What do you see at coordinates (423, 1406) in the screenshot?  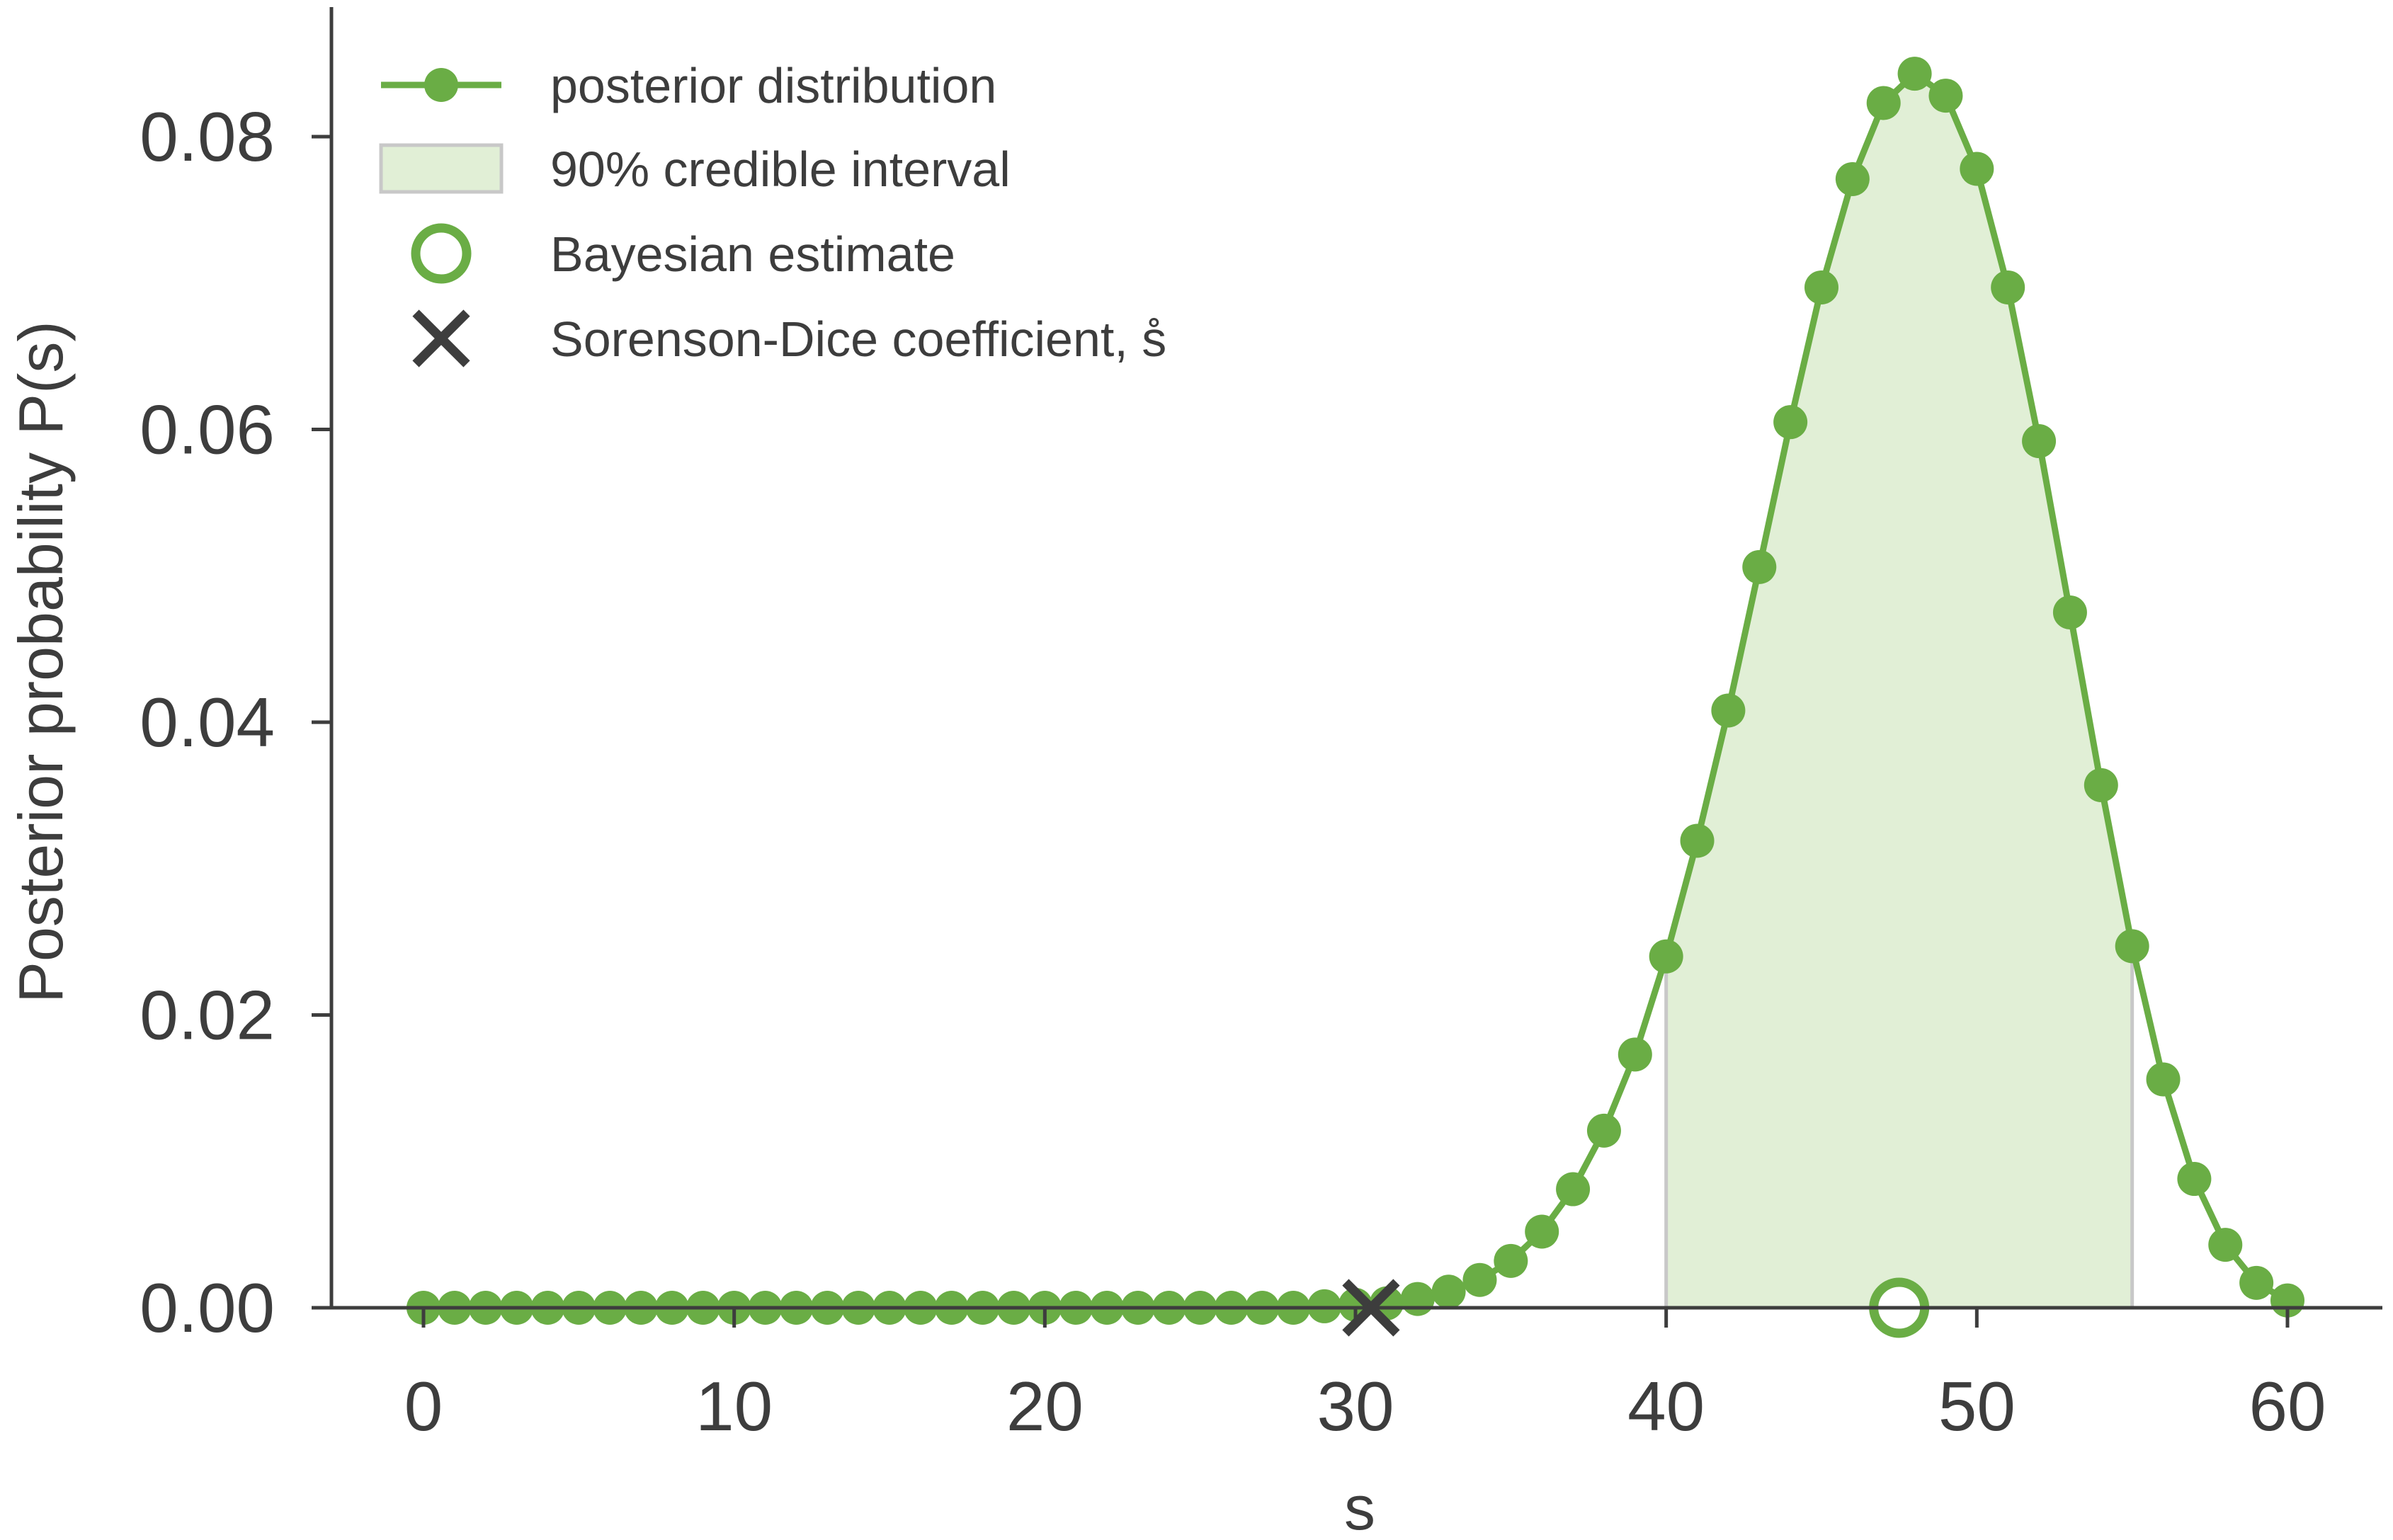 I see `x-tick-label: 0` at bounding box center [423, 1406].